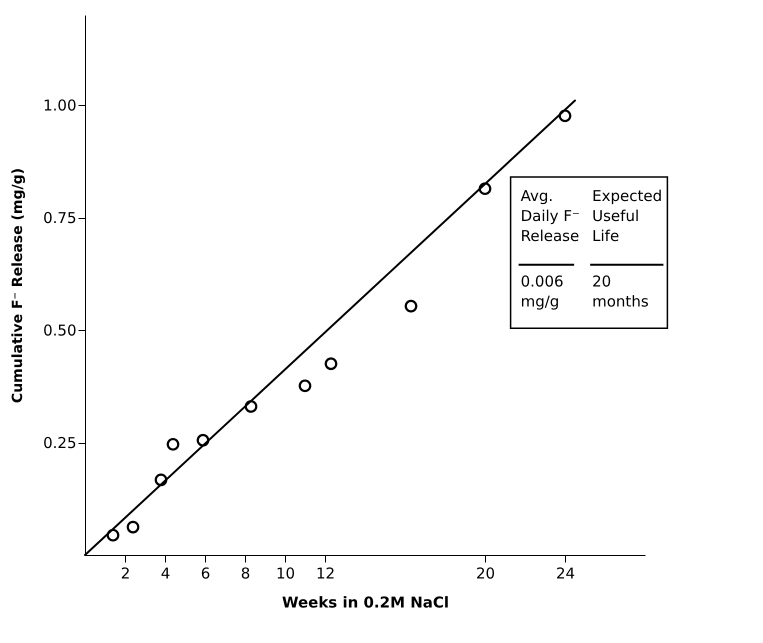 Image resolution: width=763 pixels, height=643 pixels. Describe the element at coordinates (59, 218) in the screenshot. I see `y-tick-label: 0.75` at that location.